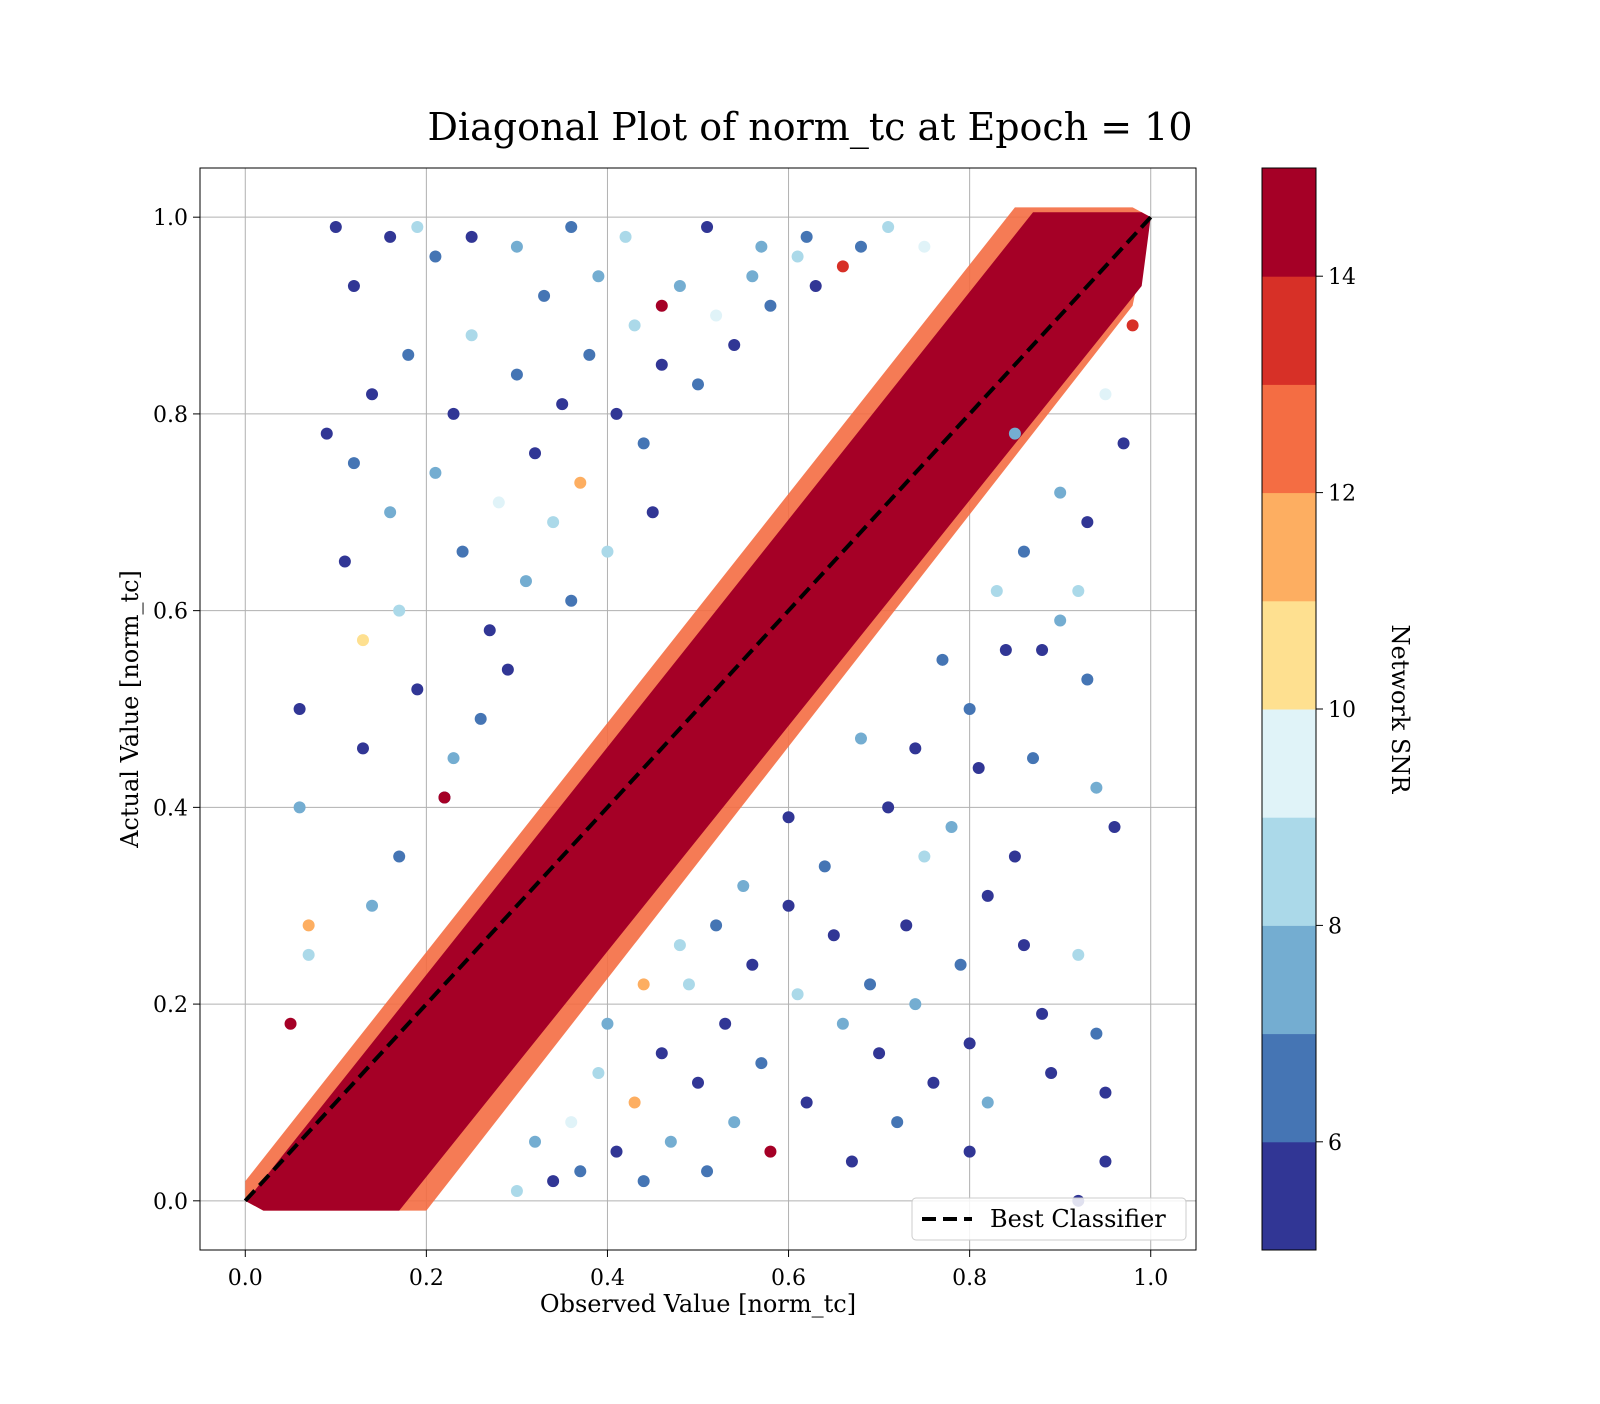 This screenshot has width=1600, height=1404. Describe the element at coordinates (809, 127) in the screenshot. I see `chart-title: Diagonal Plot of norm_tc at Epoch = 10` at that location.